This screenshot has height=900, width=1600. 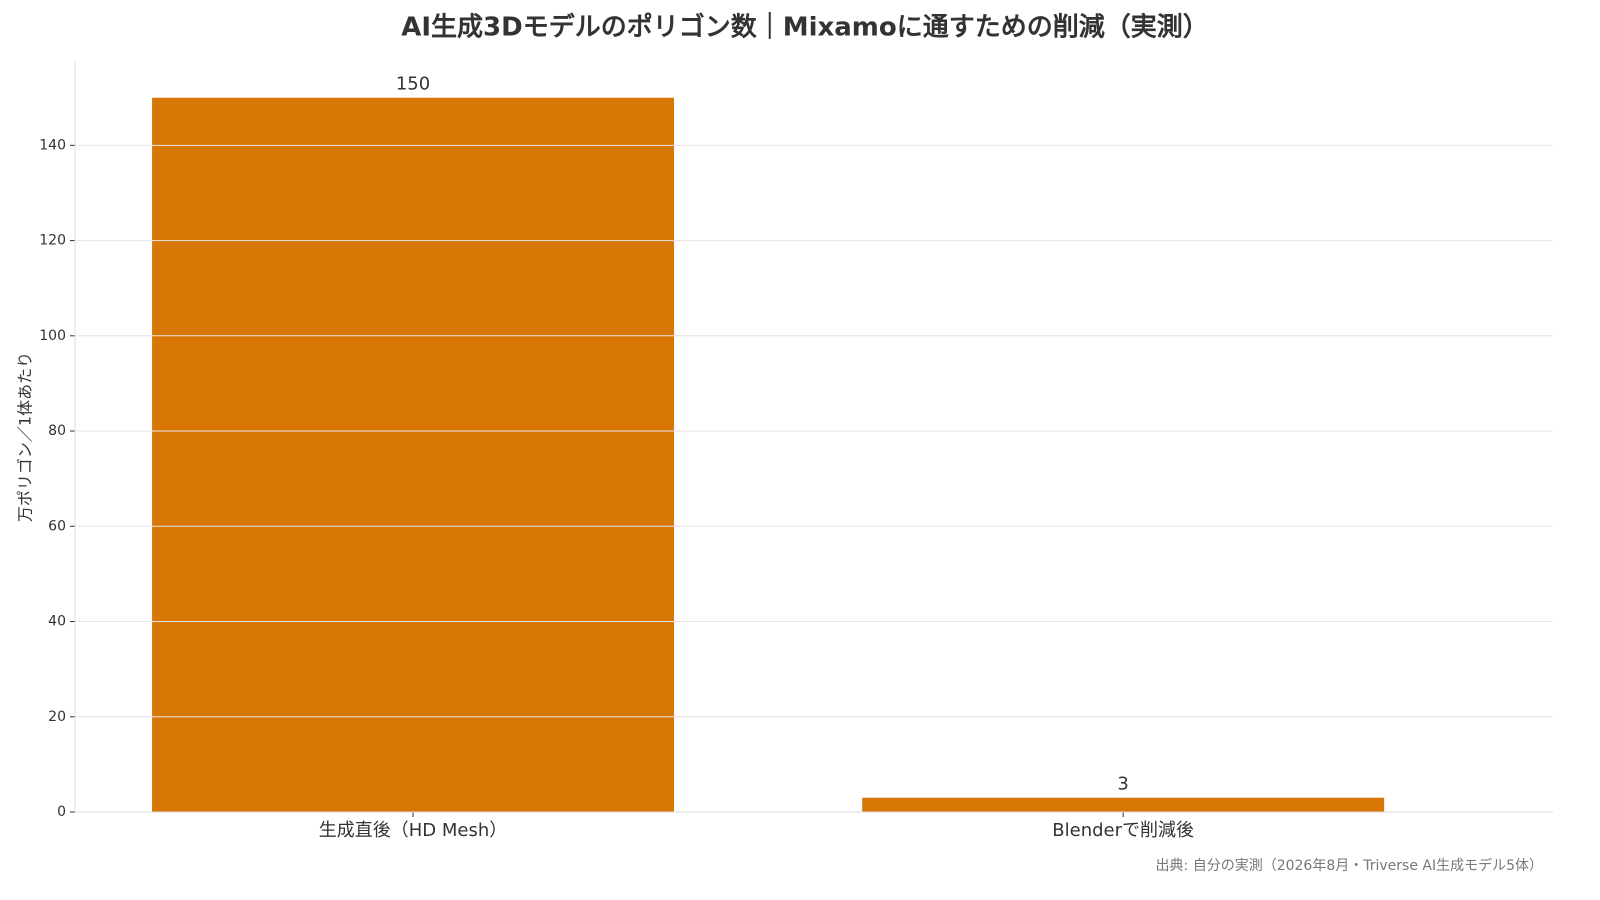 I want to click on y-tick-label: 80, so click(x=57, y=431).